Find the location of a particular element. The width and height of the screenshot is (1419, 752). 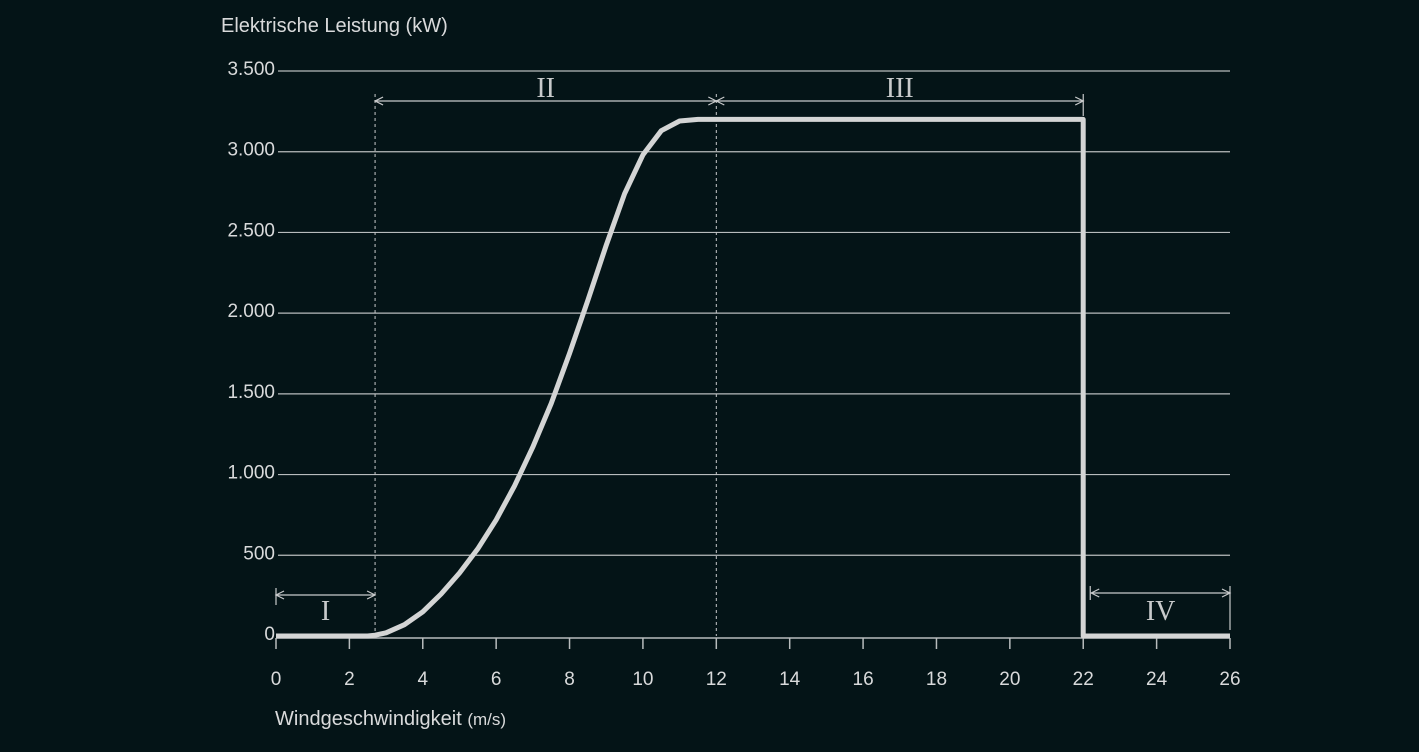

x-axis-label-unit: (m/s) is located at coordinates (486, 719).